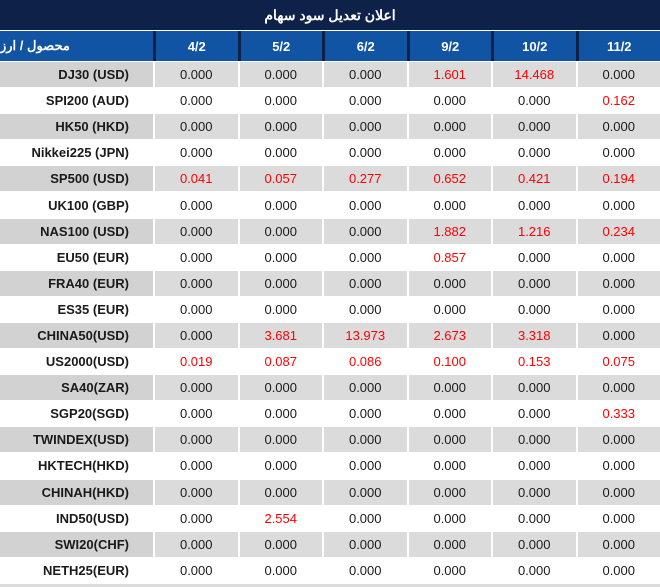 This screenshot has width=660, height=587. What do you see at coordinates (279, 179) in the screenshot?
I see `dividend-value-cell: 0.057` at bounding box center [279, 179].